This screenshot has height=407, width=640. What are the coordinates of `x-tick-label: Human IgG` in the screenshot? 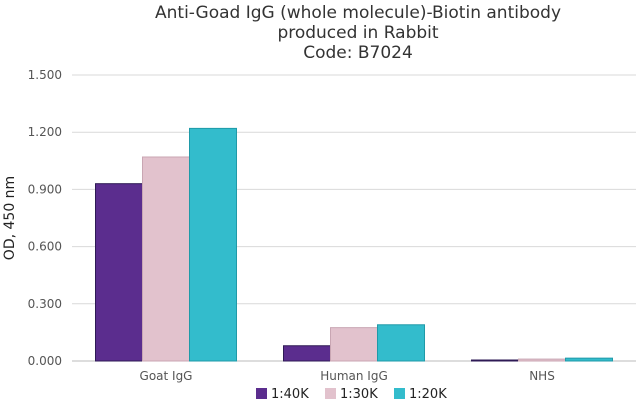 It's located at (354, 376).